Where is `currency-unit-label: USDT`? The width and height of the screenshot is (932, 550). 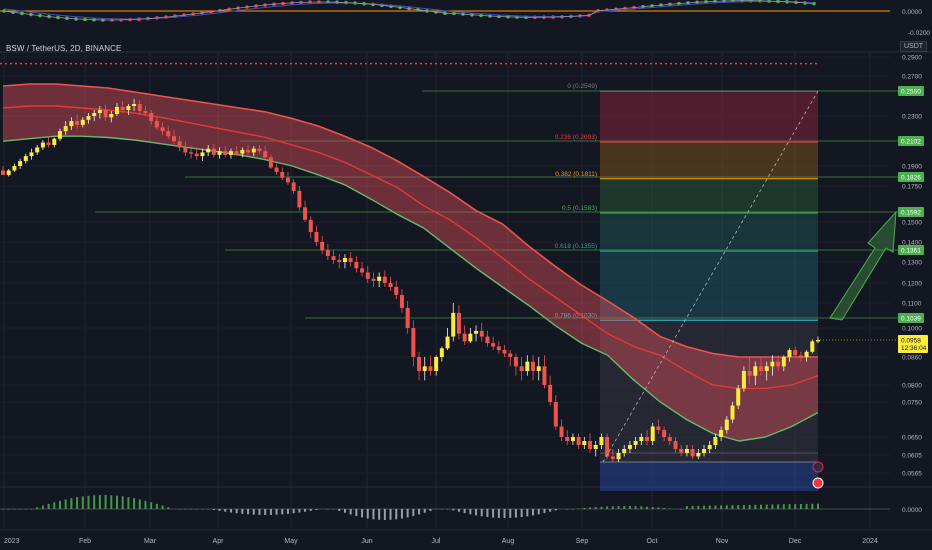
currency-unit-label: USDT is located at coordinates (914, 46).